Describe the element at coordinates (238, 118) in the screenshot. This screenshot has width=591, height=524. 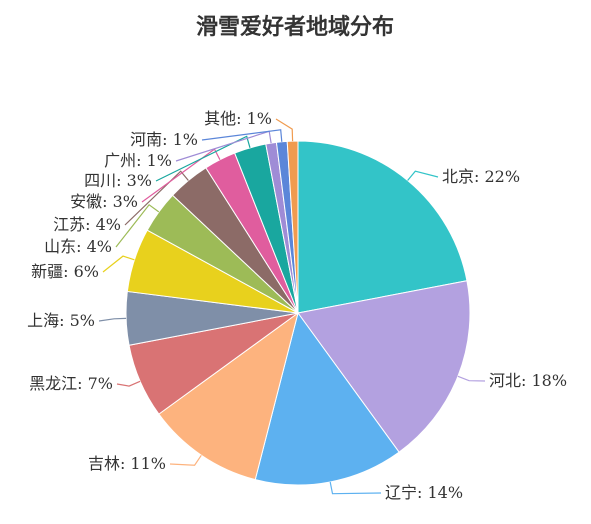
I see `slice-label-13: 其他: 1%` at that location.